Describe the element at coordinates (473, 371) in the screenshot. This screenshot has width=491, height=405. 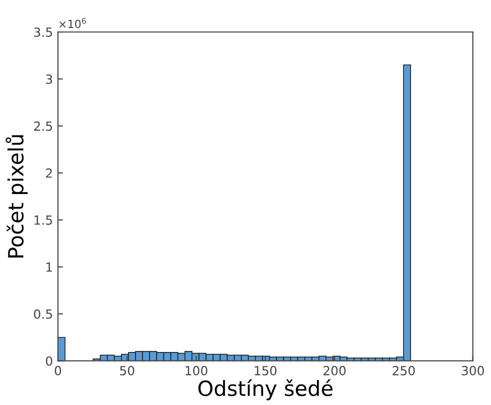
I see `x-tick-label: 300` at that location.